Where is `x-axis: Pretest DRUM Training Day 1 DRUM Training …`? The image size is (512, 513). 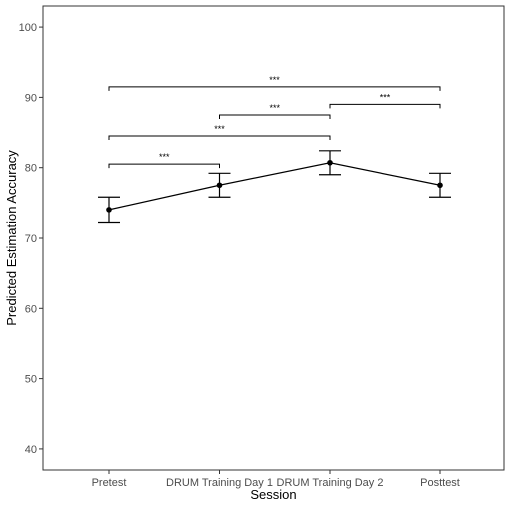
x-axis: Pretest DRUM Training Day 1 DRUM Training … is located at coordinates (276, 479).